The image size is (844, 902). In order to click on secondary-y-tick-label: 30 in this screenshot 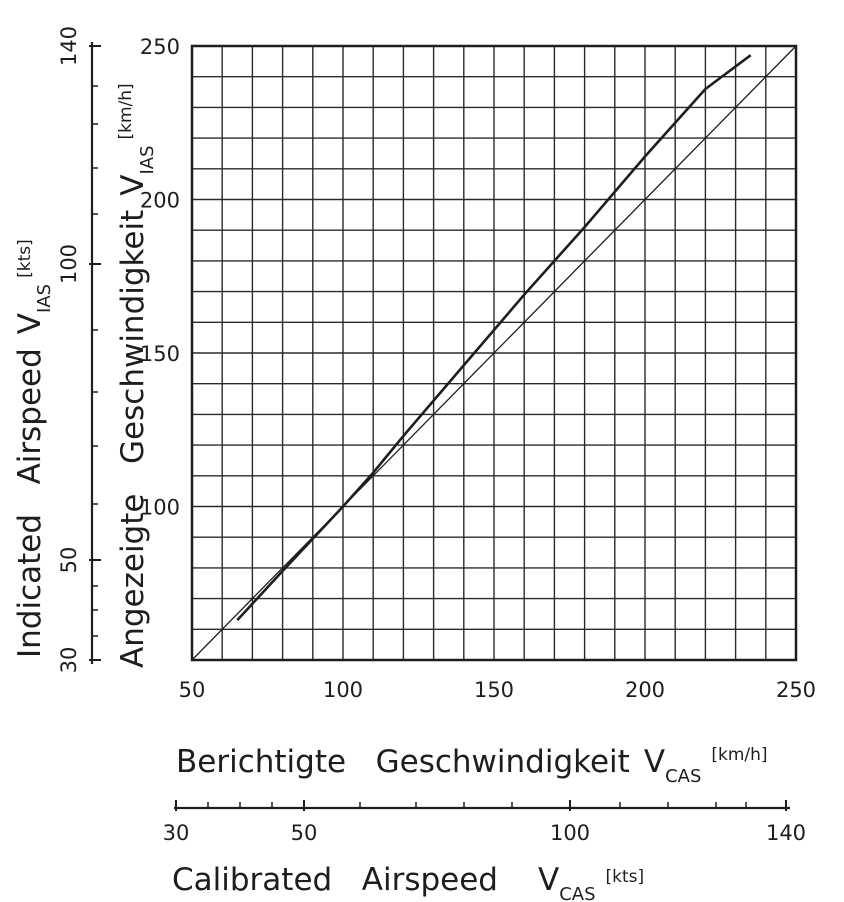, I will do `click(69, 660)`.